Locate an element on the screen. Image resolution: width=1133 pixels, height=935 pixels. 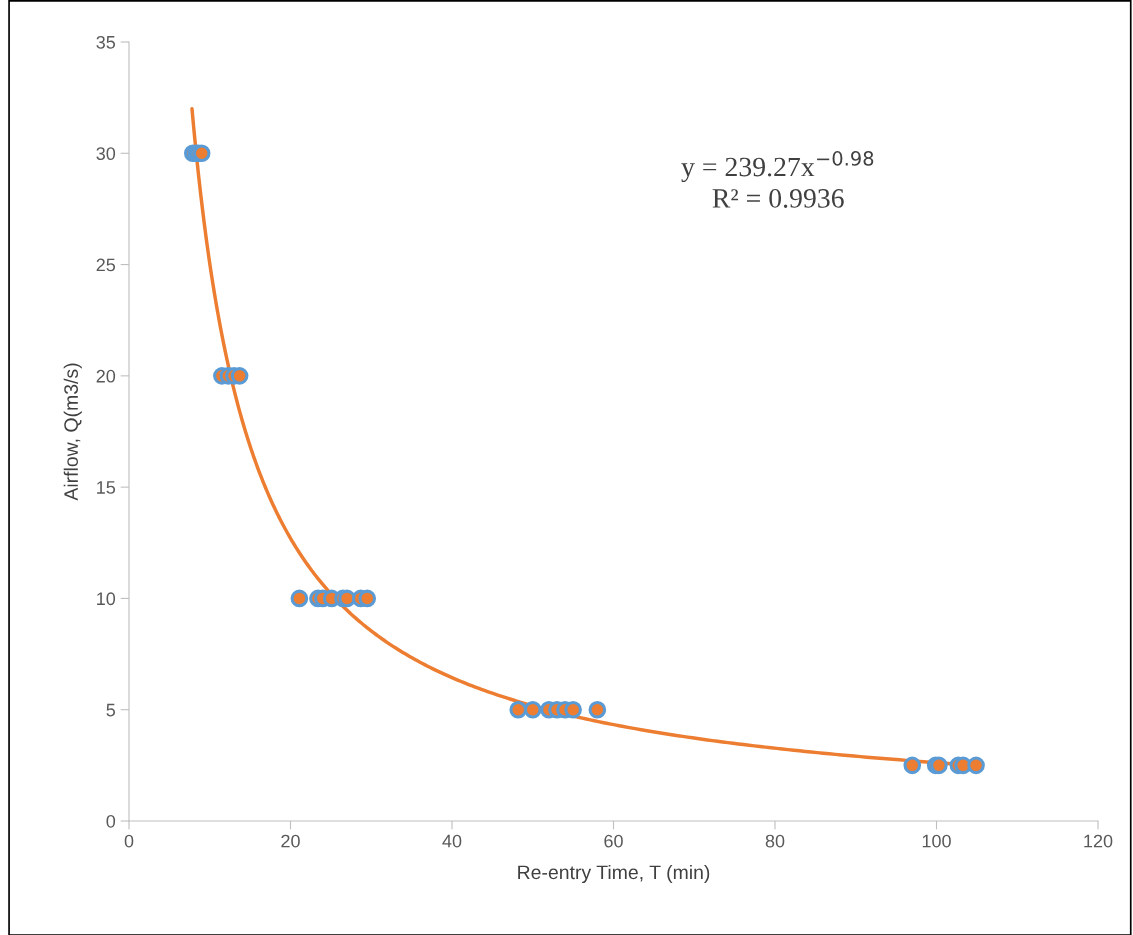
x-tick-label: 0 is located at coordinates (129, 841).